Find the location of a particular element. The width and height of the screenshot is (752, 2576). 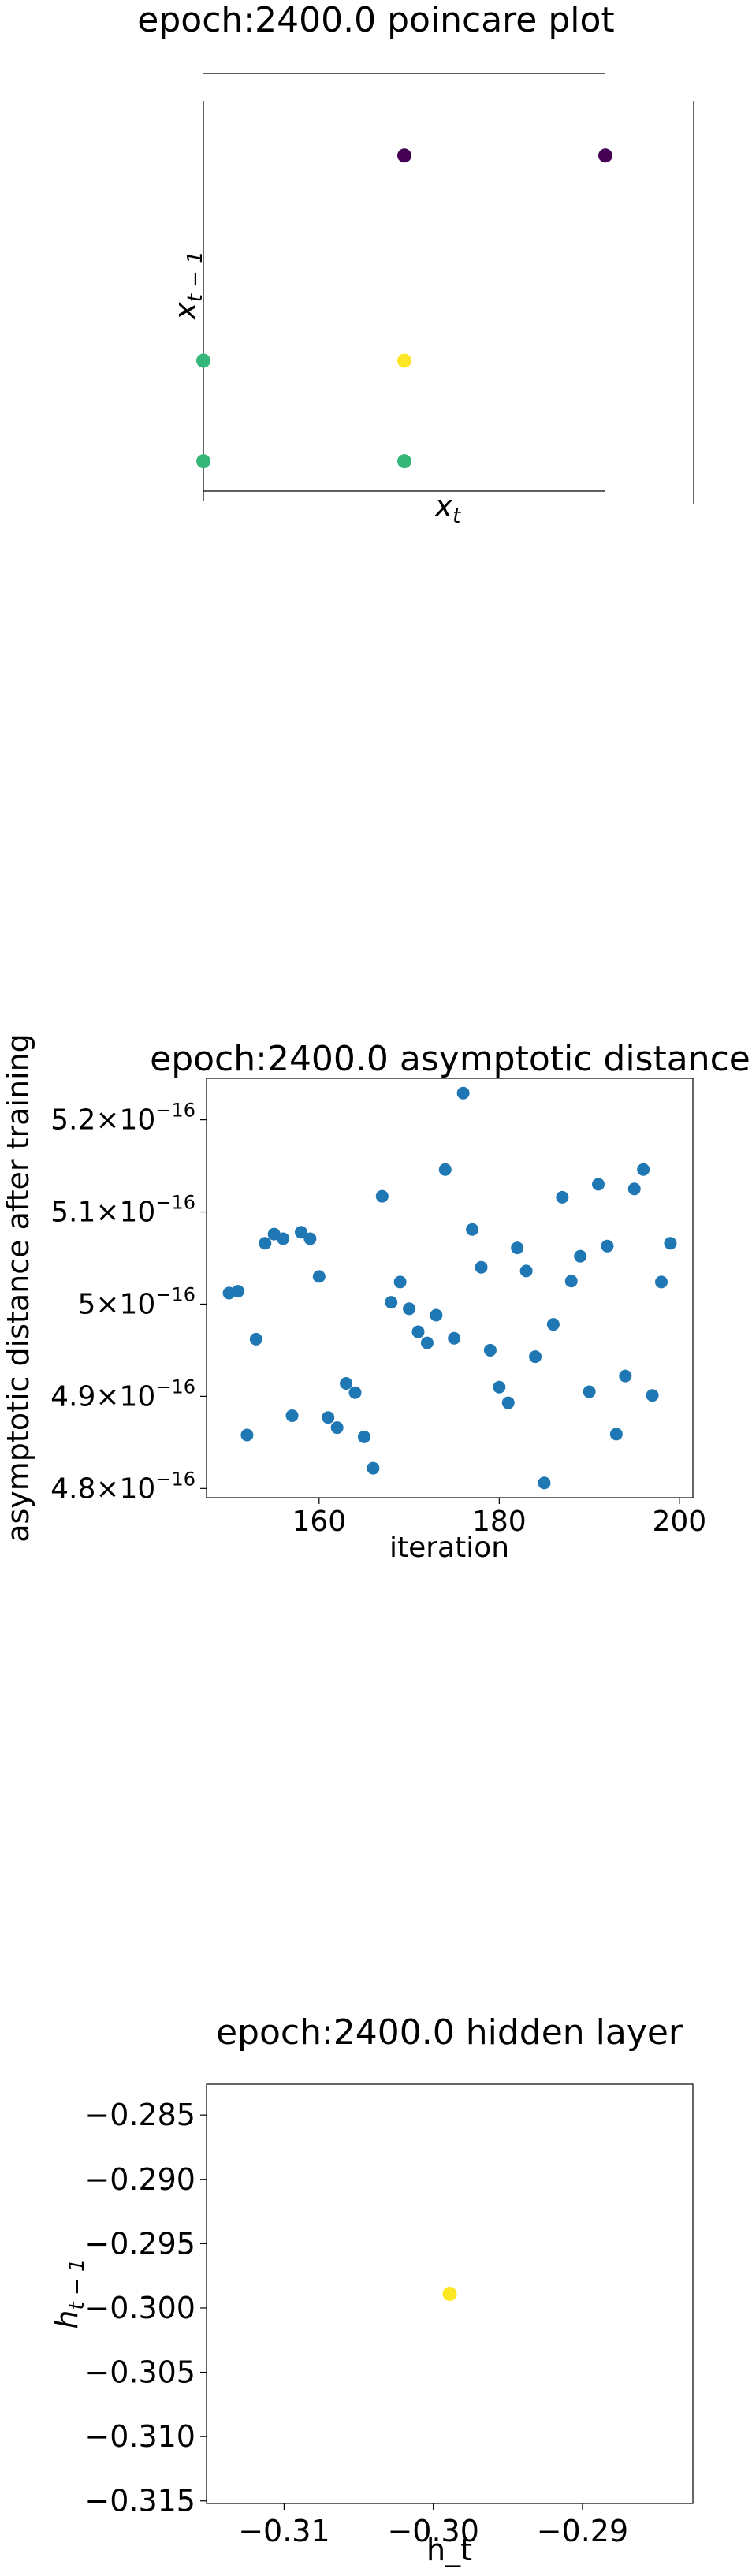

hidden-layer-x-tick-label-0: −0.31 is located at coordinates (283, 2531).